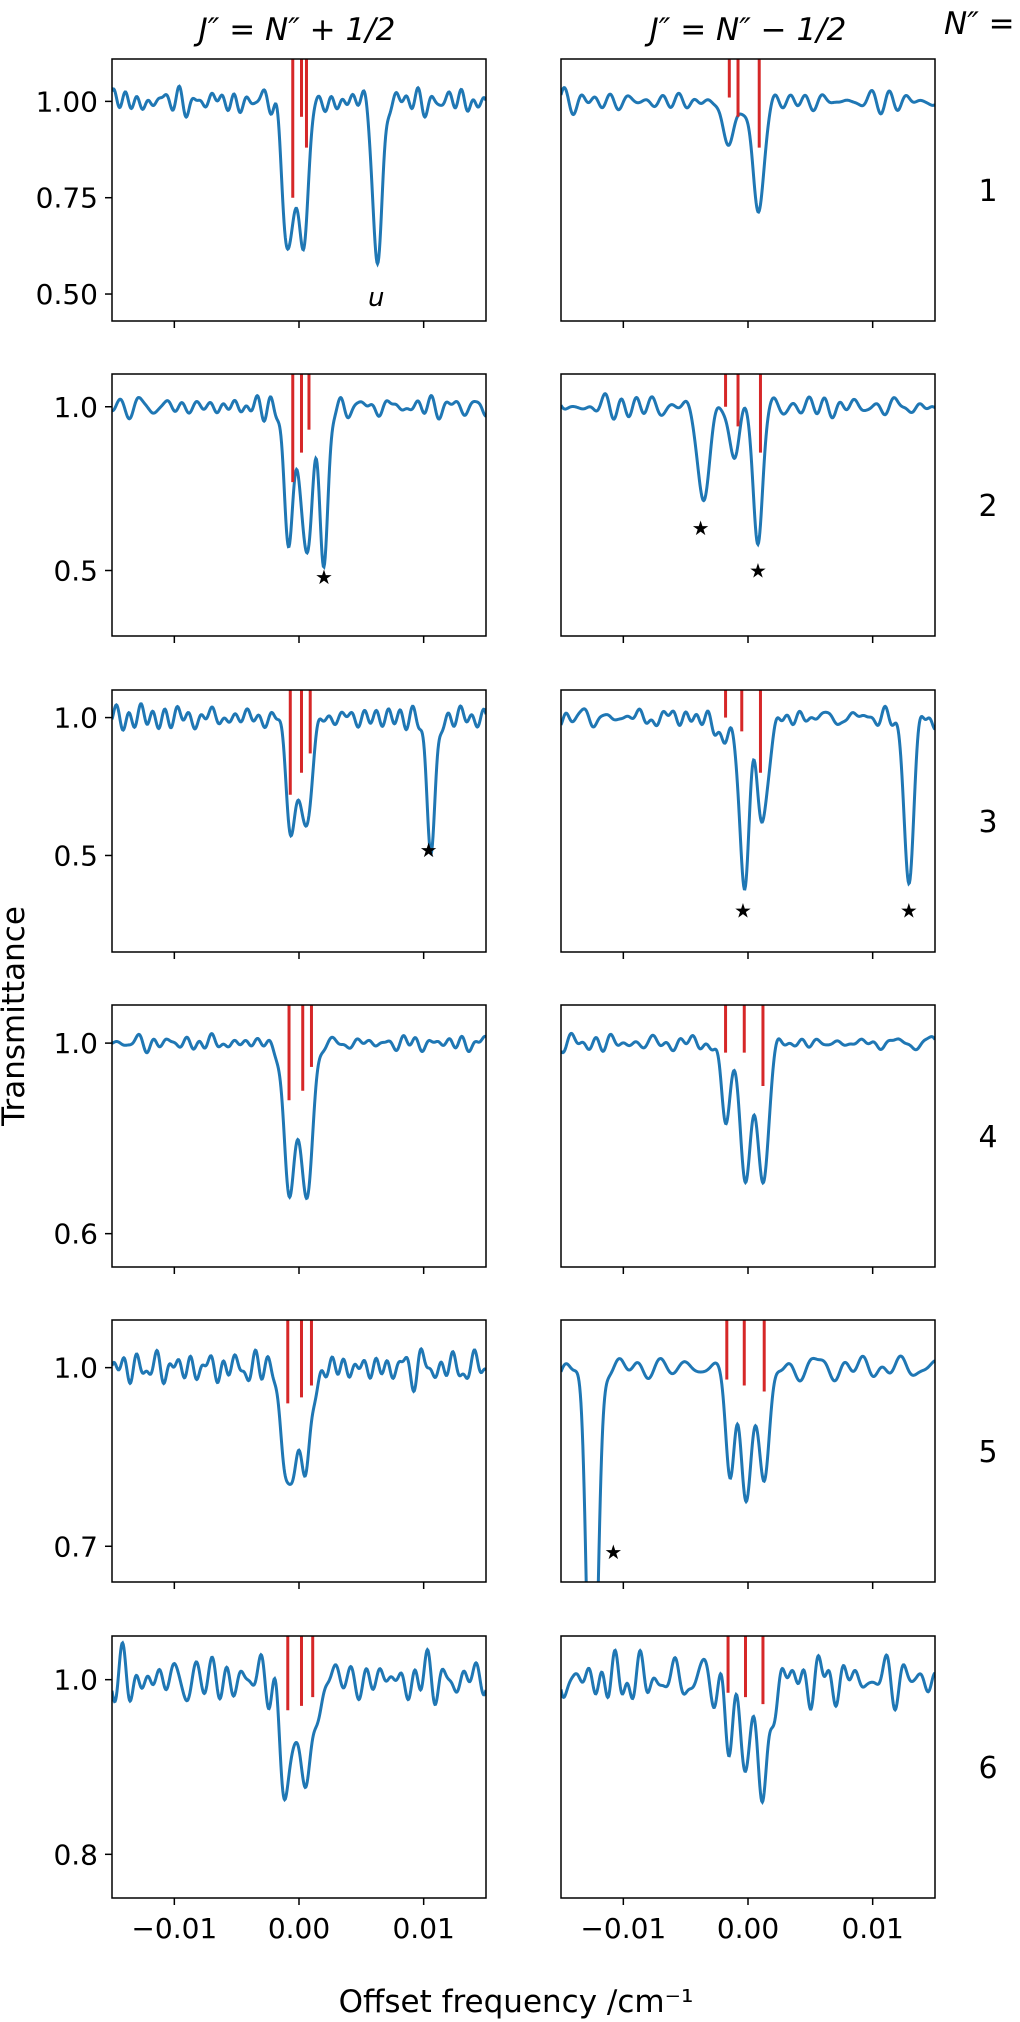  What do you see at coordinates (987, 506) in the screenshot?
I see `row-label-2: 2` at bounding box center [987, 506].